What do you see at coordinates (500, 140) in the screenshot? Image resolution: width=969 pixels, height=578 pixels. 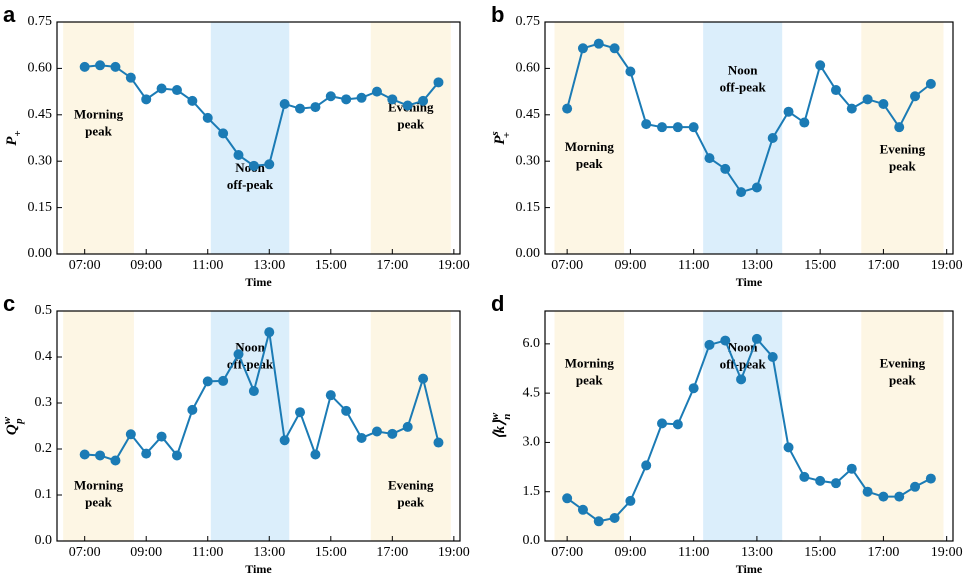 I see `y-label-main: P` at bounding box center [500, 140].